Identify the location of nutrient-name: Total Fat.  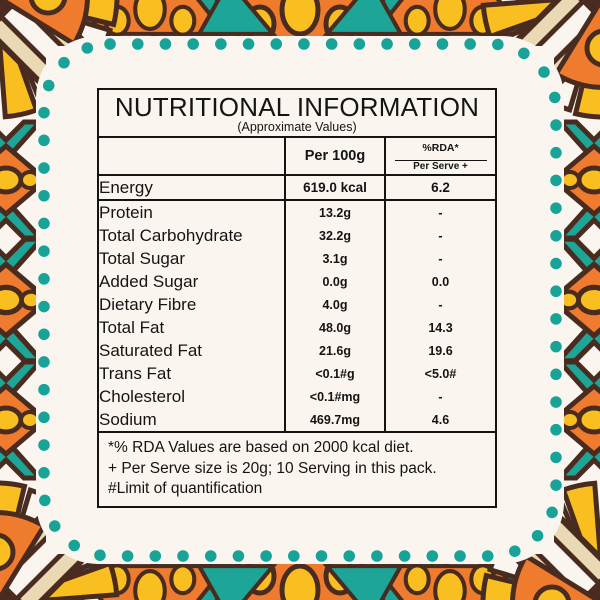
(132, 327).